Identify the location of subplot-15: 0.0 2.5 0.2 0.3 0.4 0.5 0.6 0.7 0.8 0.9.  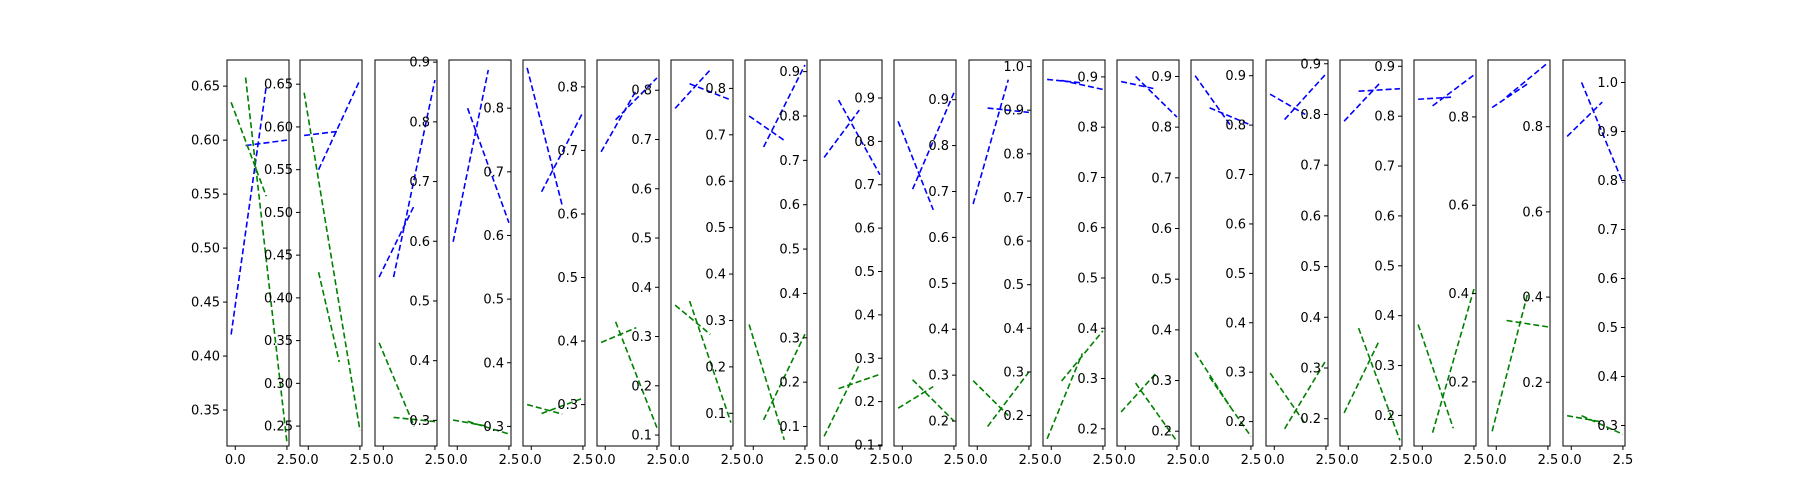
(1300, 262).